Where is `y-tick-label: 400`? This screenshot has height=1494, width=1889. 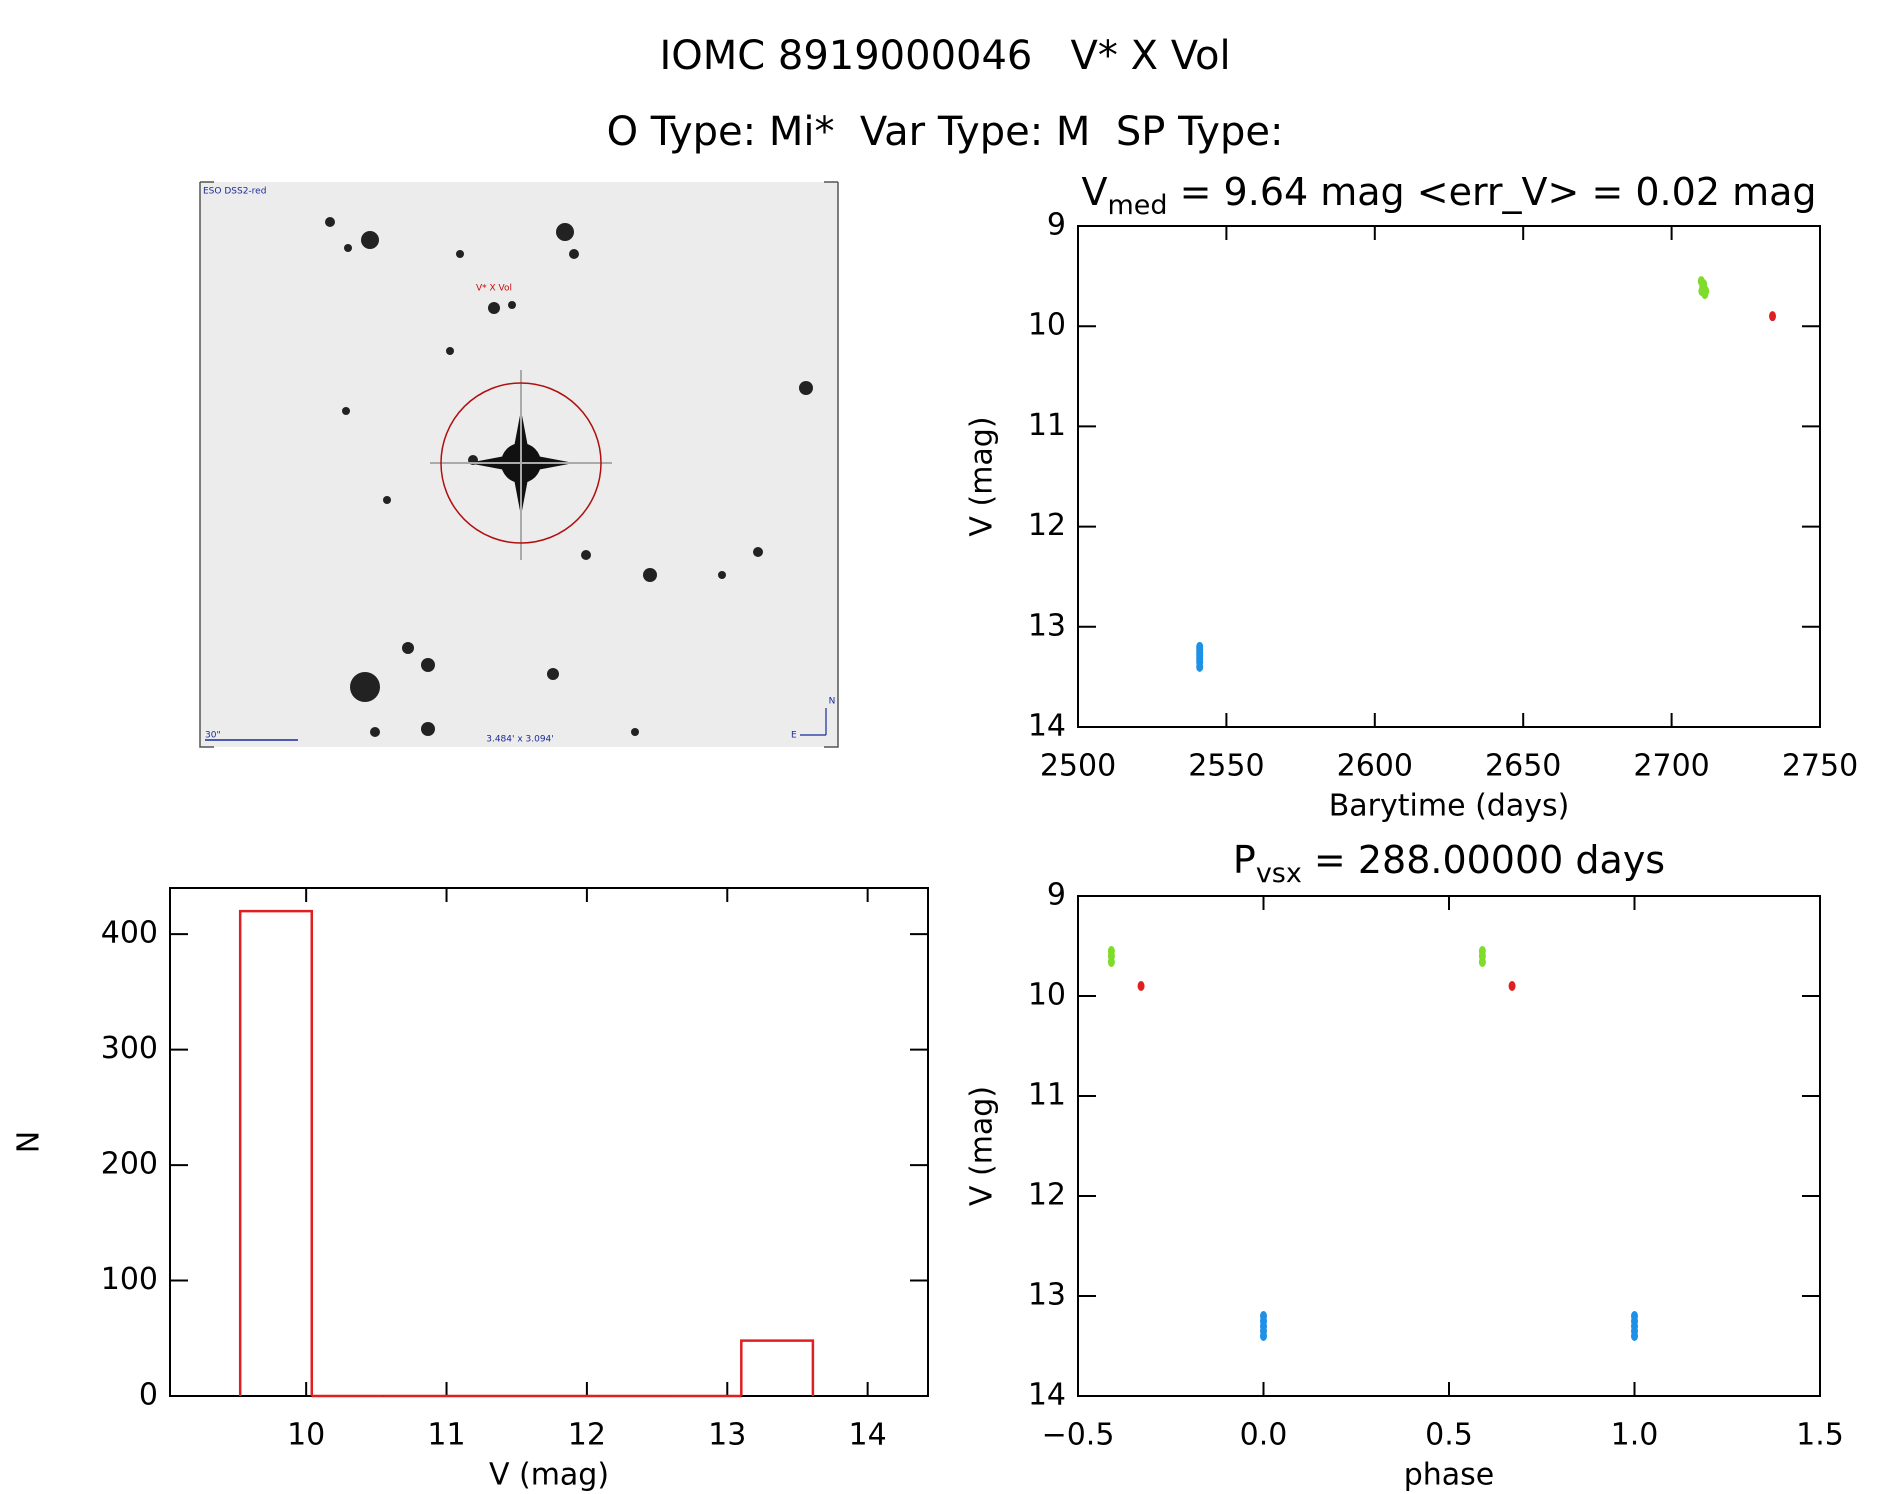
y-tick-label: 400 is located at coordinates (129, 933).